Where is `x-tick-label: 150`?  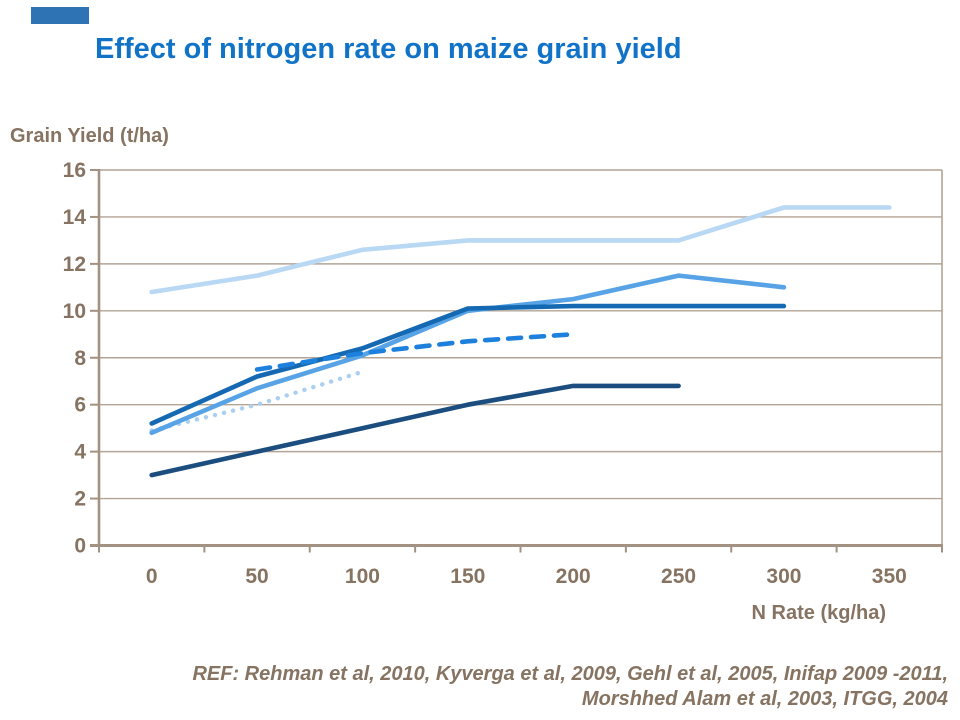 x-tick-label: 150 is located at coordinates (467, 576).